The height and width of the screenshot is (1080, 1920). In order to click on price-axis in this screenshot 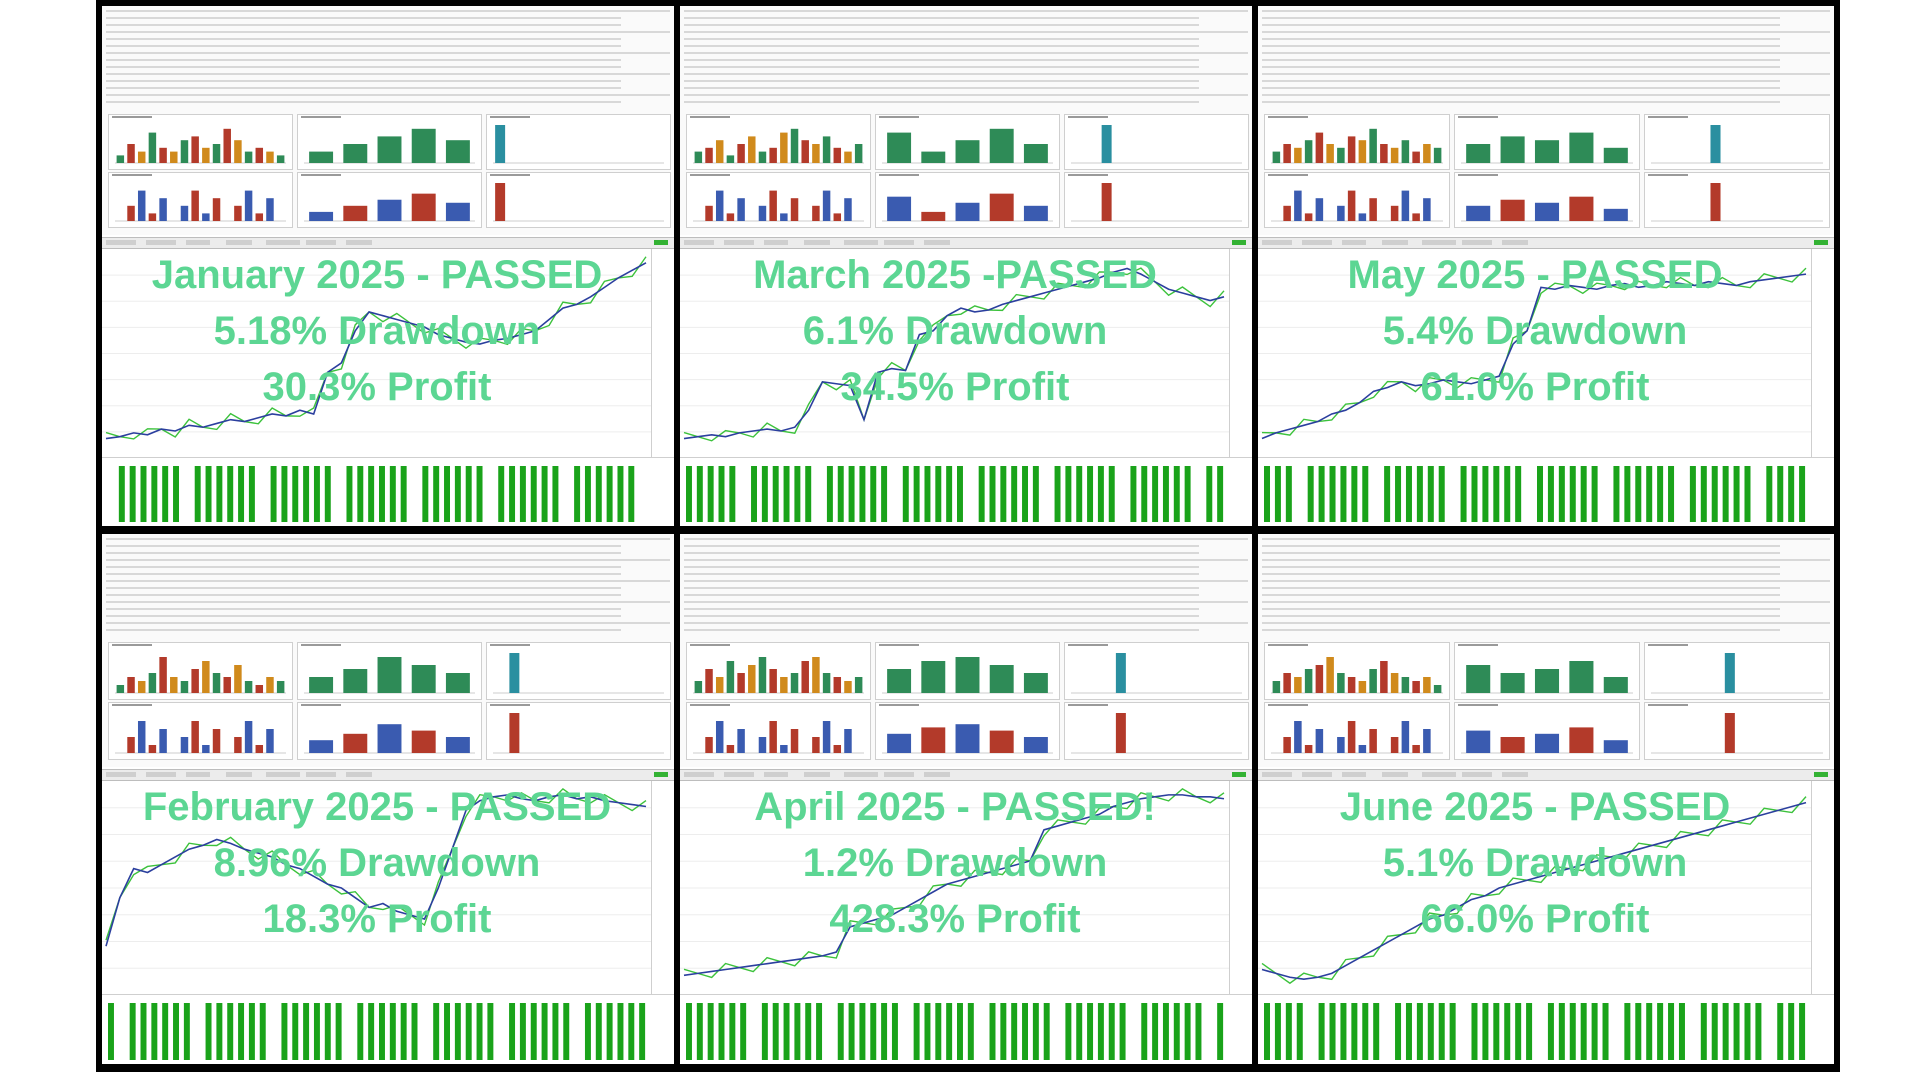, I will do `click(662, 353)`.